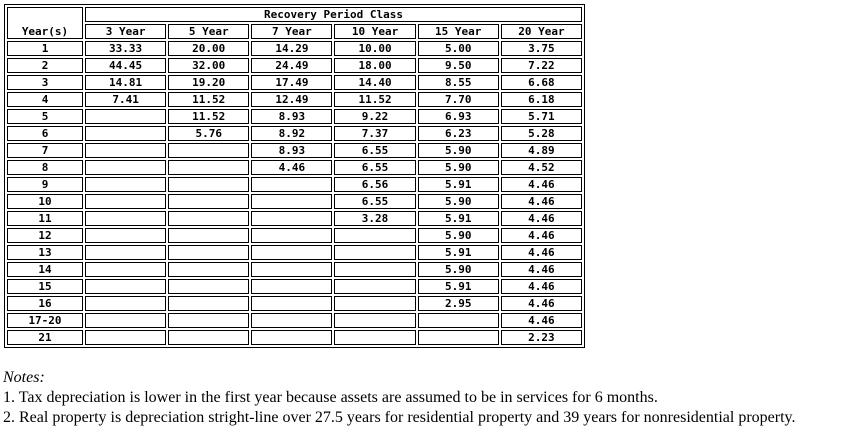 This screenshot has width=849, height=445. Describe the element at coordinates (45, 99) in the screenshot. I see `year-cell: 4` at that location.